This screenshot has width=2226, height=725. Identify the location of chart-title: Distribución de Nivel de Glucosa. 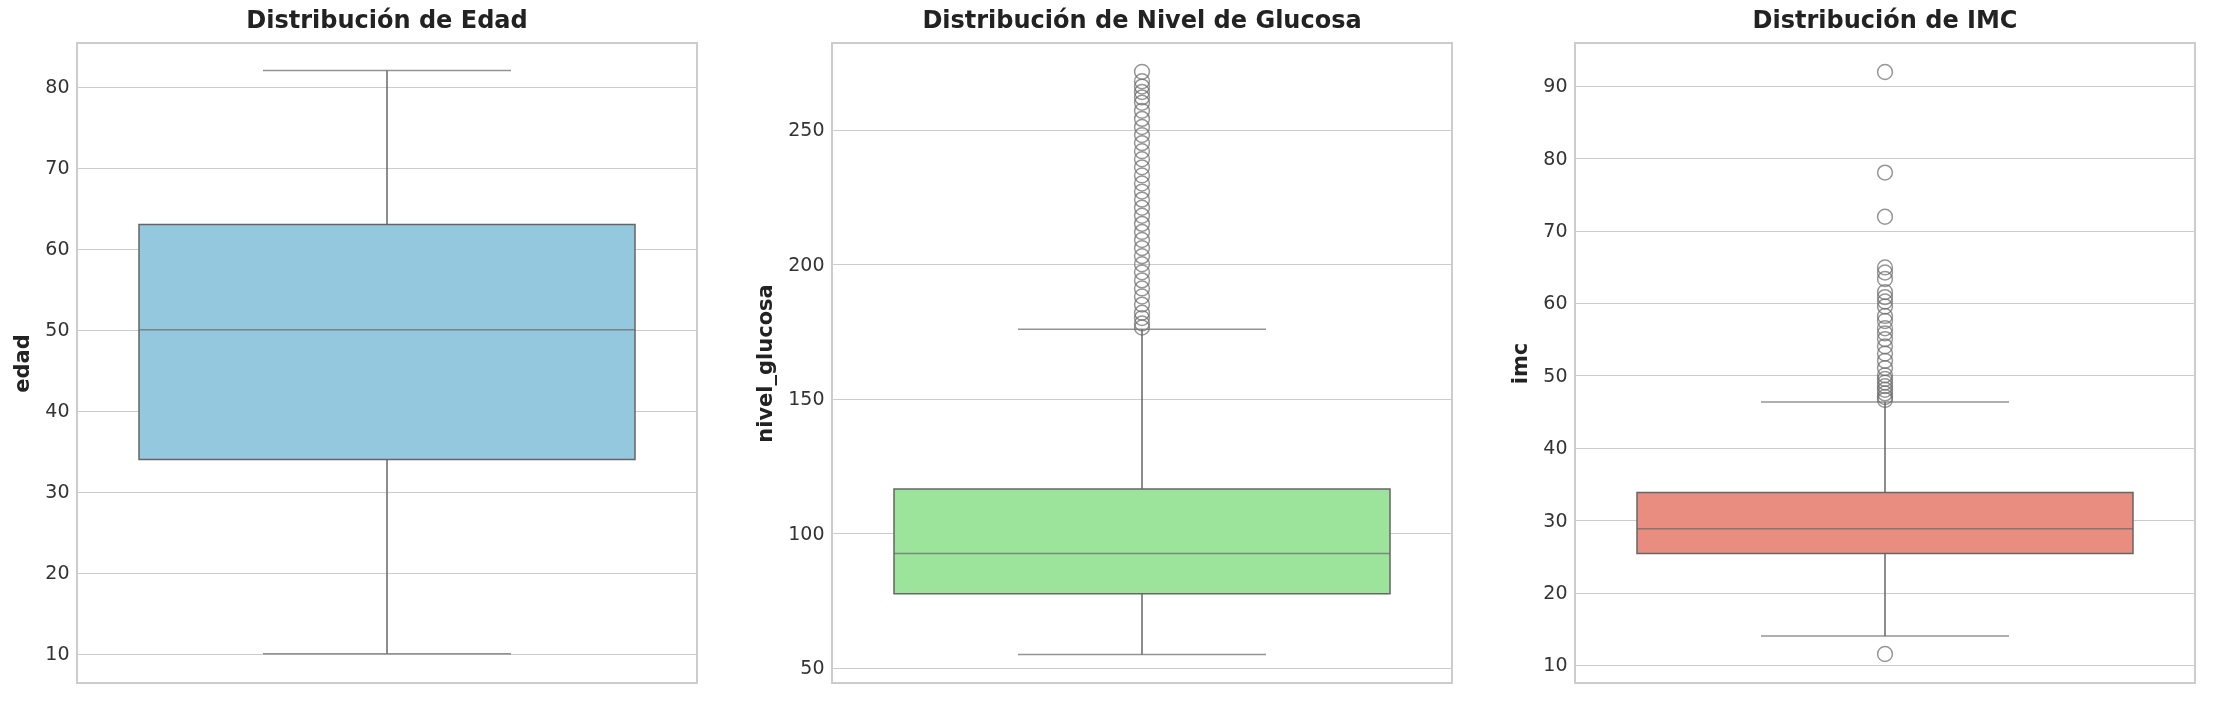
(1142, 20).